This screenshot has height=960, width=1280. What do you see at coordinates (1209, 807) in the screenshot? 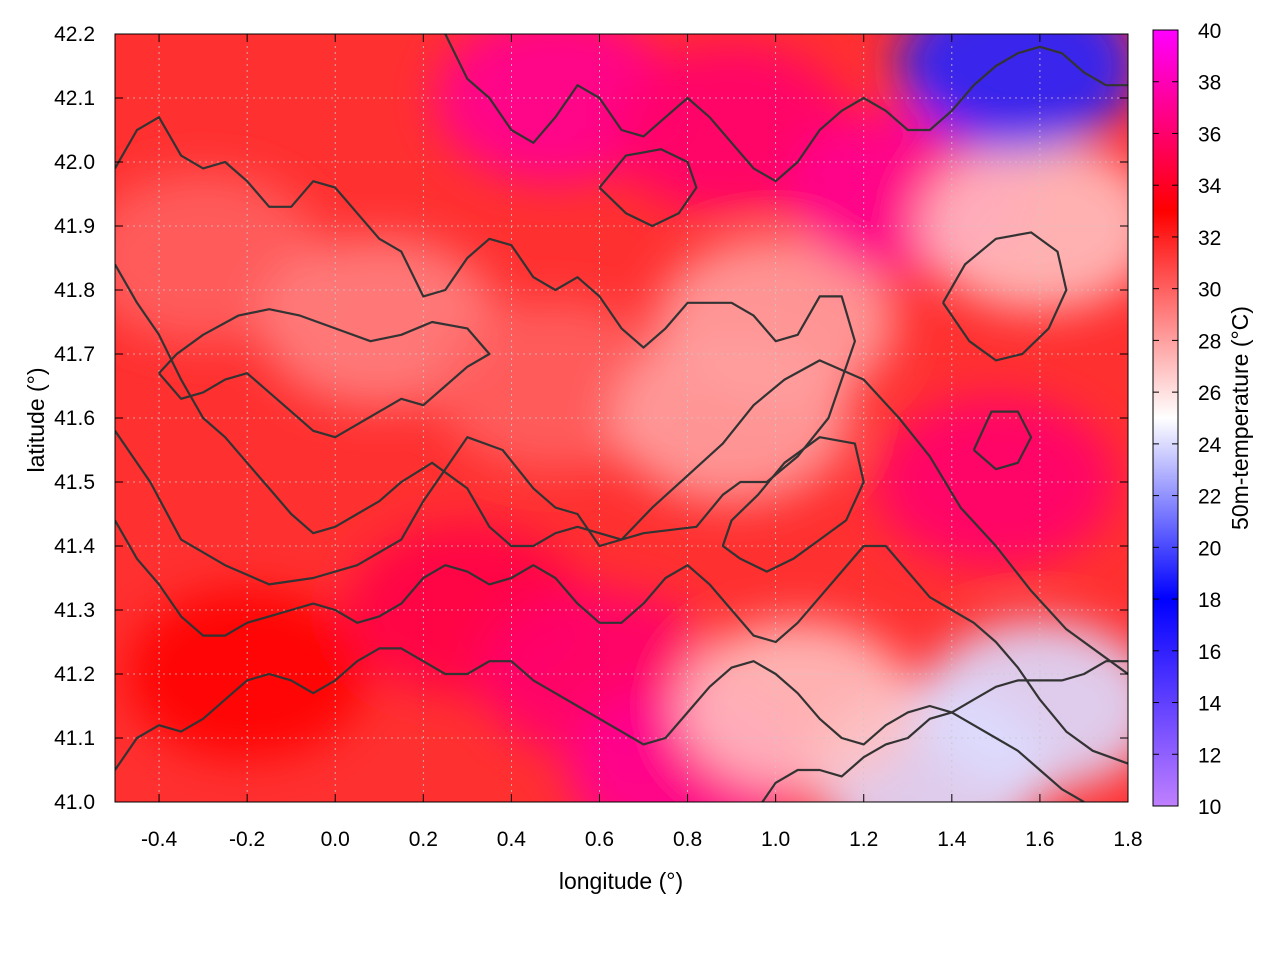
I see `colorbar-tick-label: 10` at bounding box center [1209, 807].